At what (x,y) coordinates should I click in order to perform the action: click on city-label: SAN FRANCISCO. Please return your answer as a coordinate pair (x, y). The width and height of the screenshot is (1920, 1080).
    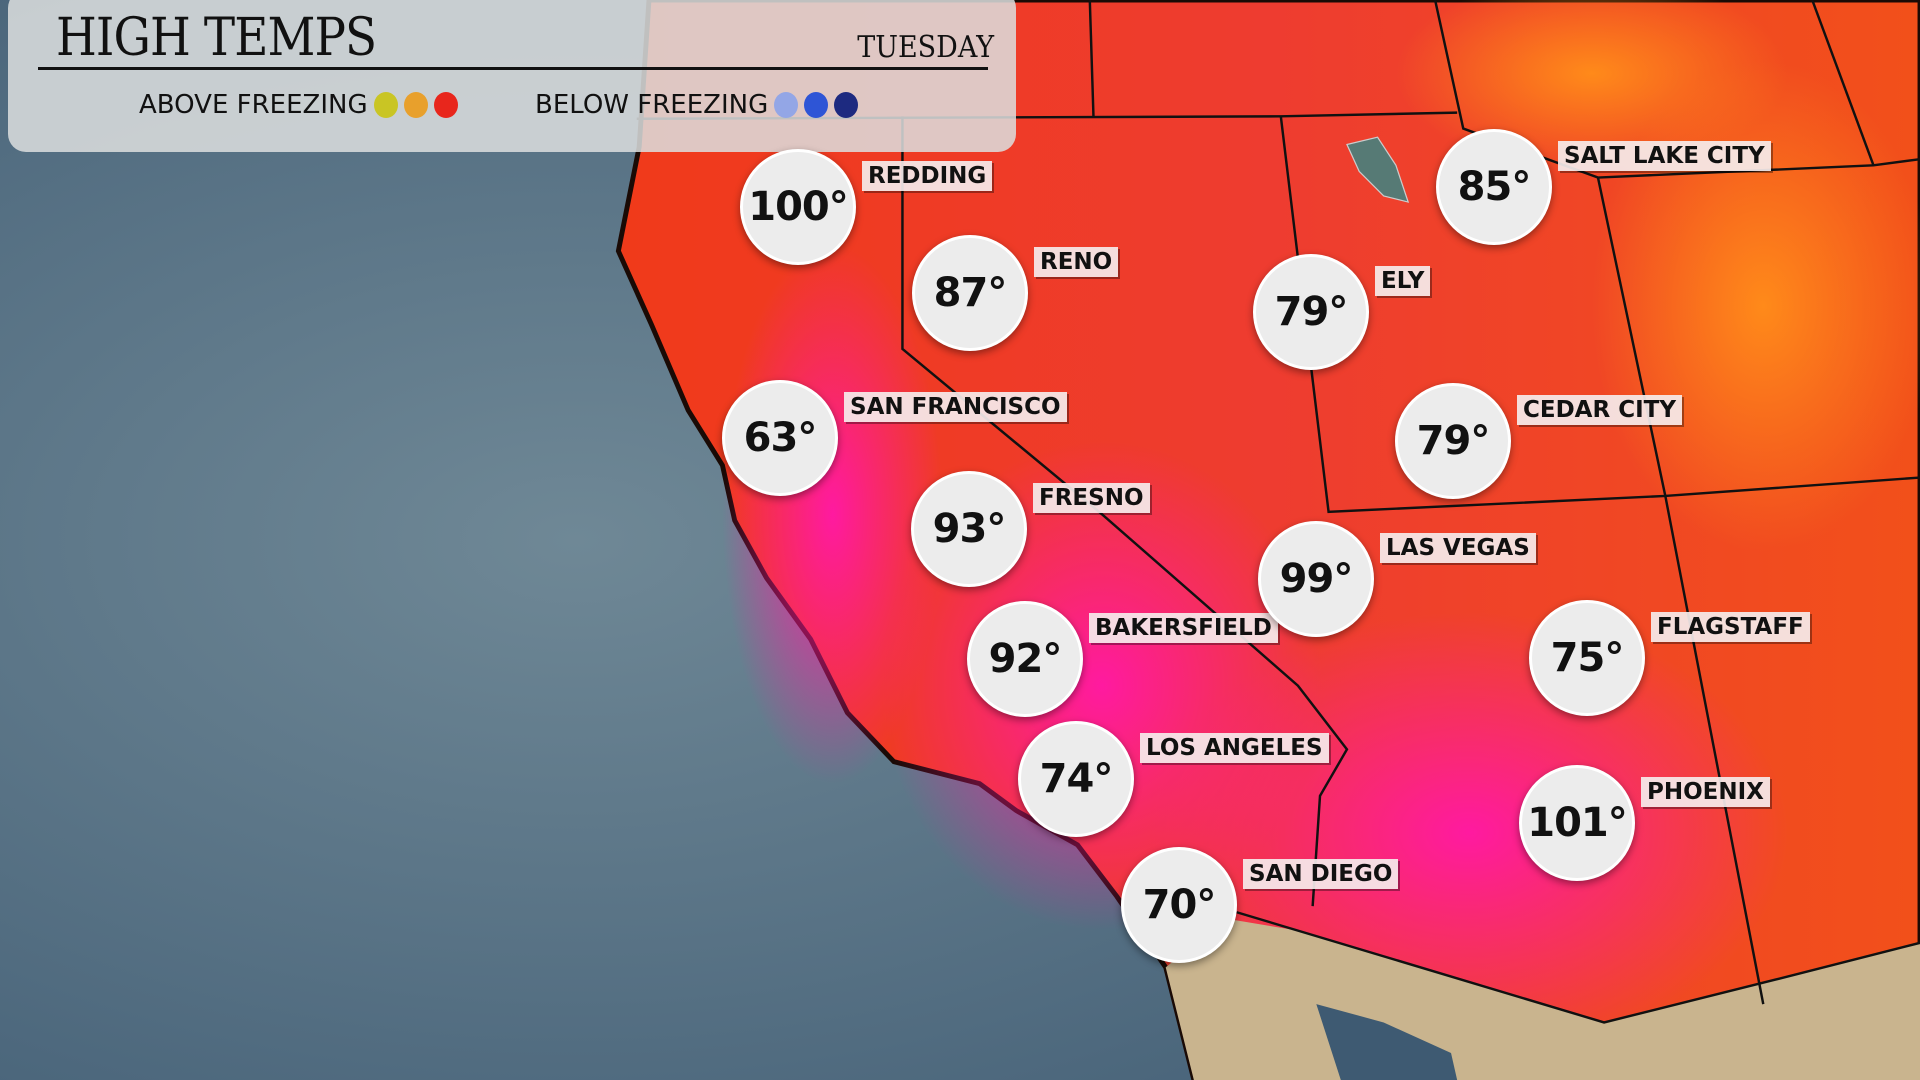
    Looking at the image, I should click on (955, 407).